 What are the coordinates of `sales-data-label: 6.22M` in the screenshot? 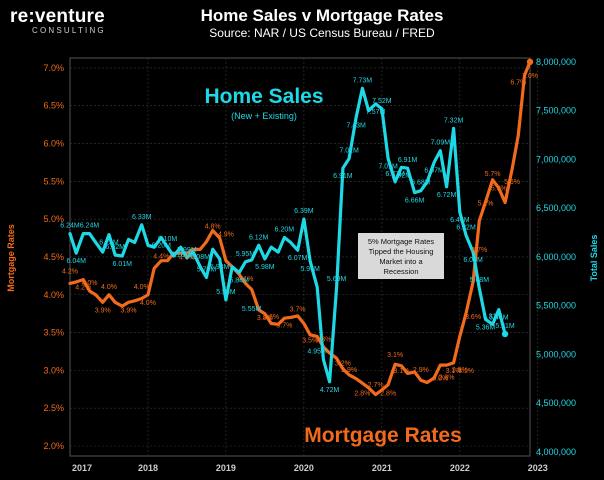 It's located at (466, 228).